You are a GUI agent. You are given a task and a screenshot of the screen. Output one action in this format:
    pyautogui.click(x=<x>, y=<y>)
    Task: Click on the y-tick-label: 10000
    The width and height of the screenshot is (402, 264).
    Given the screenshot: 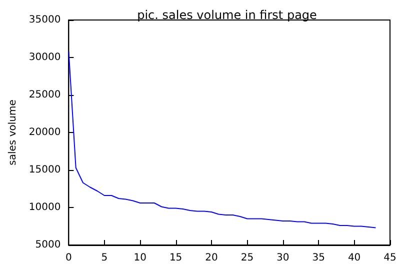 What is the action you would take?
    pyautogui.click(x=44, y=207)
    